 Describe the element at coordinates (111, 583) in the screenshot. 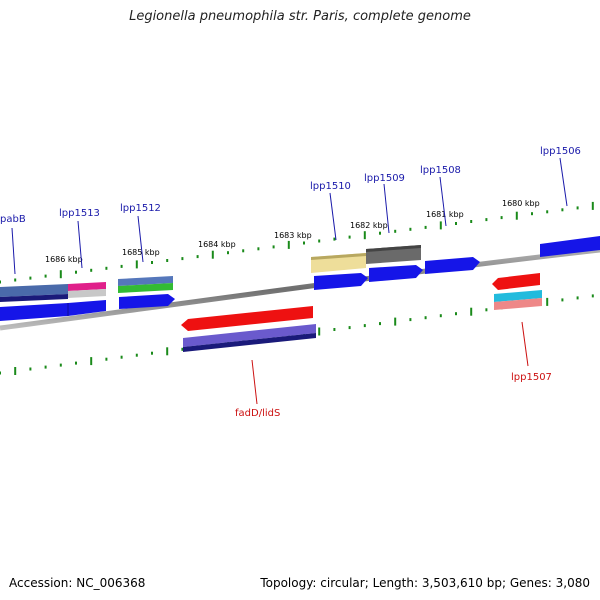

I see `accession-value: NC_006368` at that location.